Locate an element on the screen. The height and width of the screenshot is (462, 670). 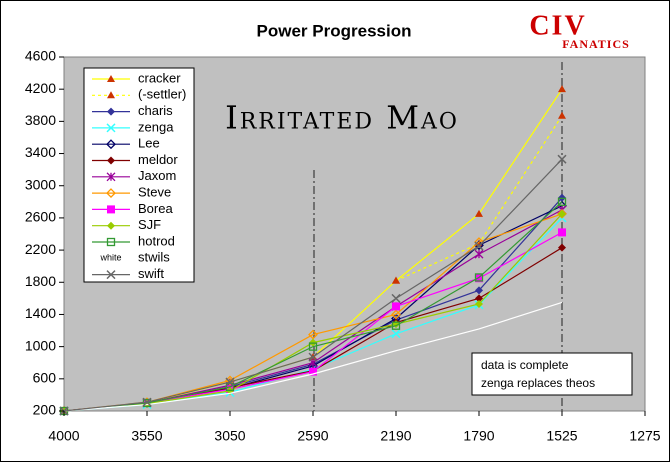
legend-label: Lee is located at coordinates (149, 143).